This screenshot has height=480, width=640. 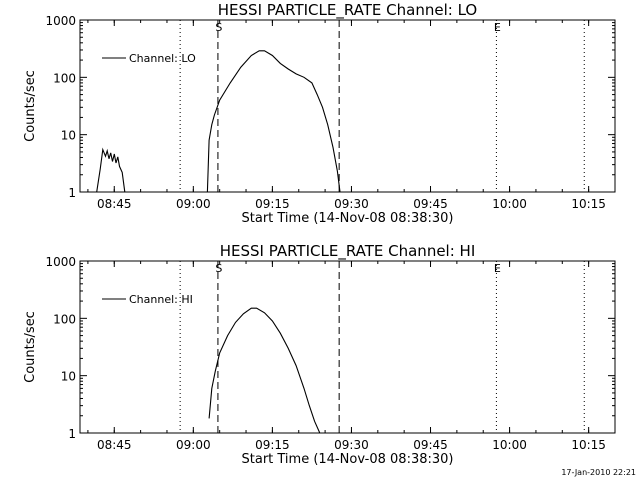 What do you see at coordinates (162, 58) in the screenshot?
I see `legend-label: Channel: LO` at bounding box center [162, 58].